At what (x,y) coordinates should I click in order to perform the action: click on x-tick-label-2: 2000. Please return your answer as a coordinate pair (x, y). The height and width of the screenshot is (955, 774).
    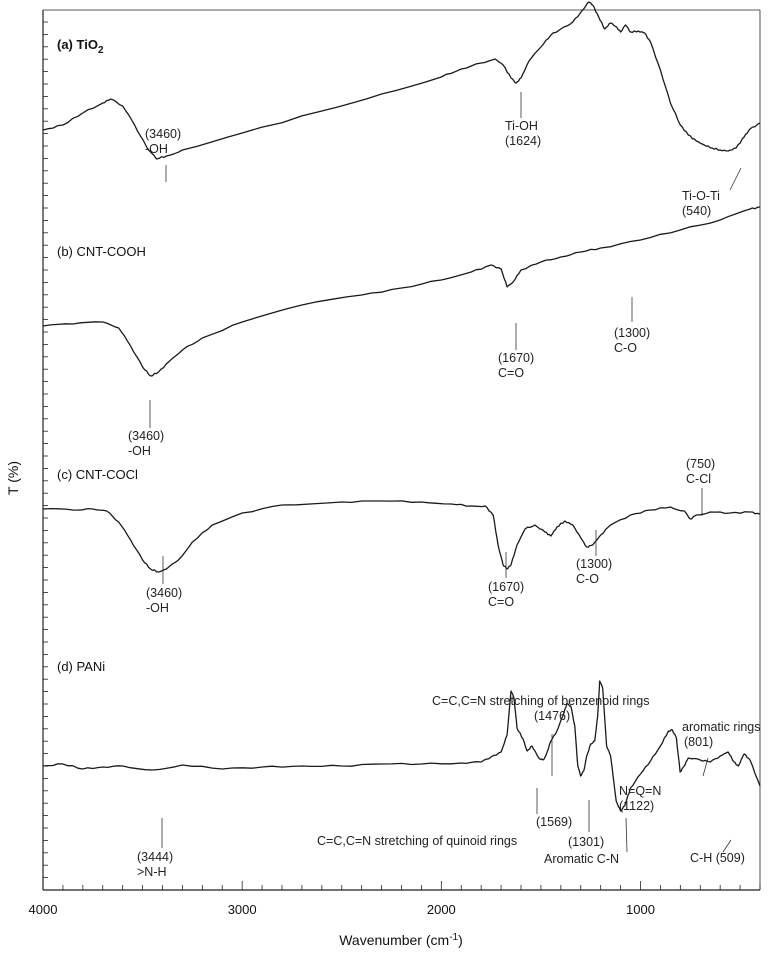
    Looking at the image, I should click on (441, 909).